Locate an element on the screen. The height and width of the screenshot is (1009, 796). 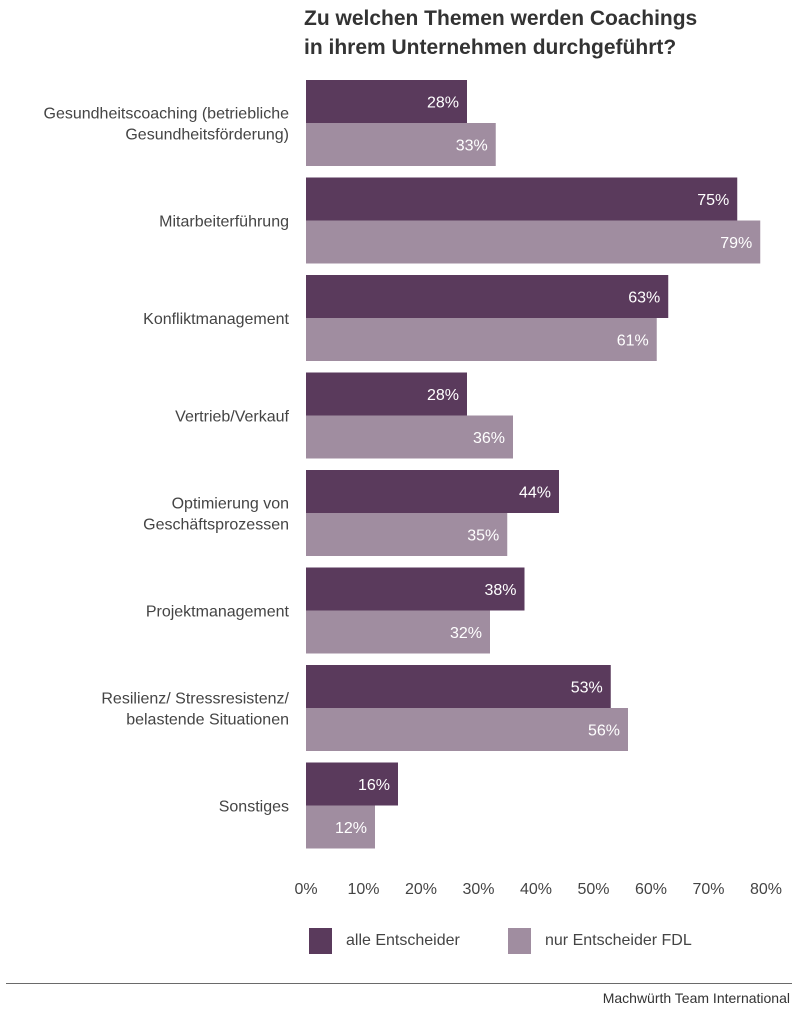
bar-value-label: 61% is located at coordinates (633, 341).